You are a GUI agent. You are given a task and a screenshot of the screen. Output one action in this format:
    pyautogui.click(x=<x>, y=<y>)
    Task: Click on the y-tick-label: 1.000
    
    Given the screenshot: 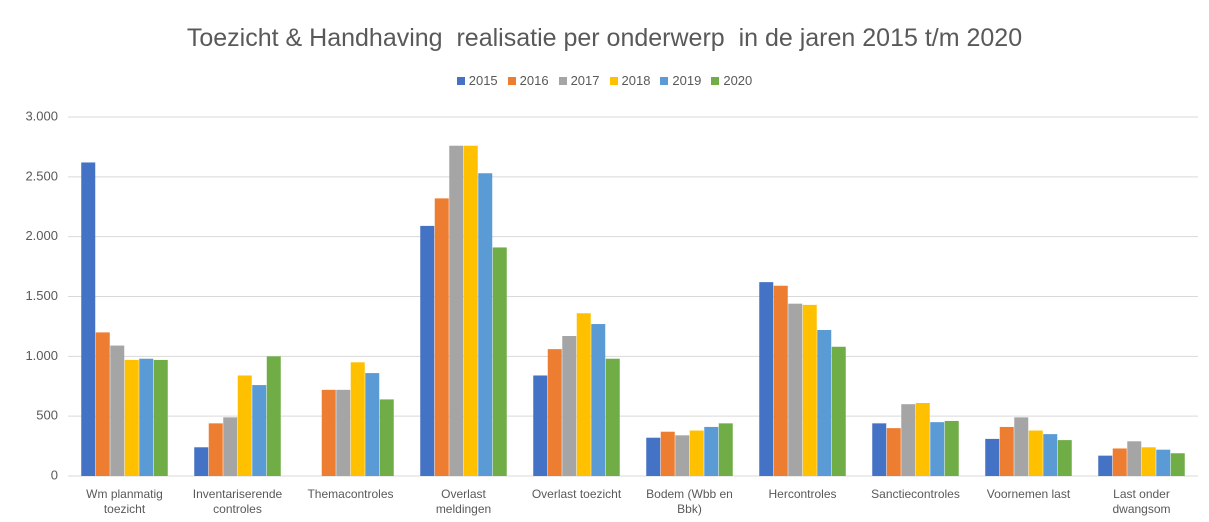 What is the action you would take?
    pyautogui.click(x=41, y=355)
    